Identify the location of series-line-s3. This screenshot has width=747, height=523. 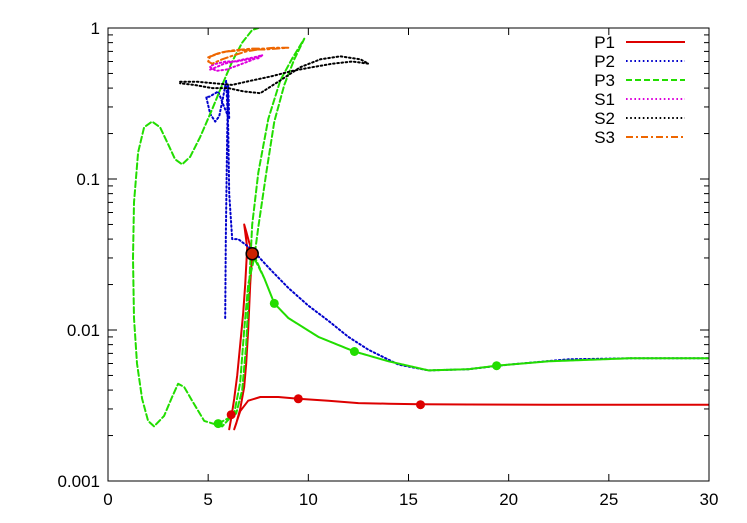
(248, 55).